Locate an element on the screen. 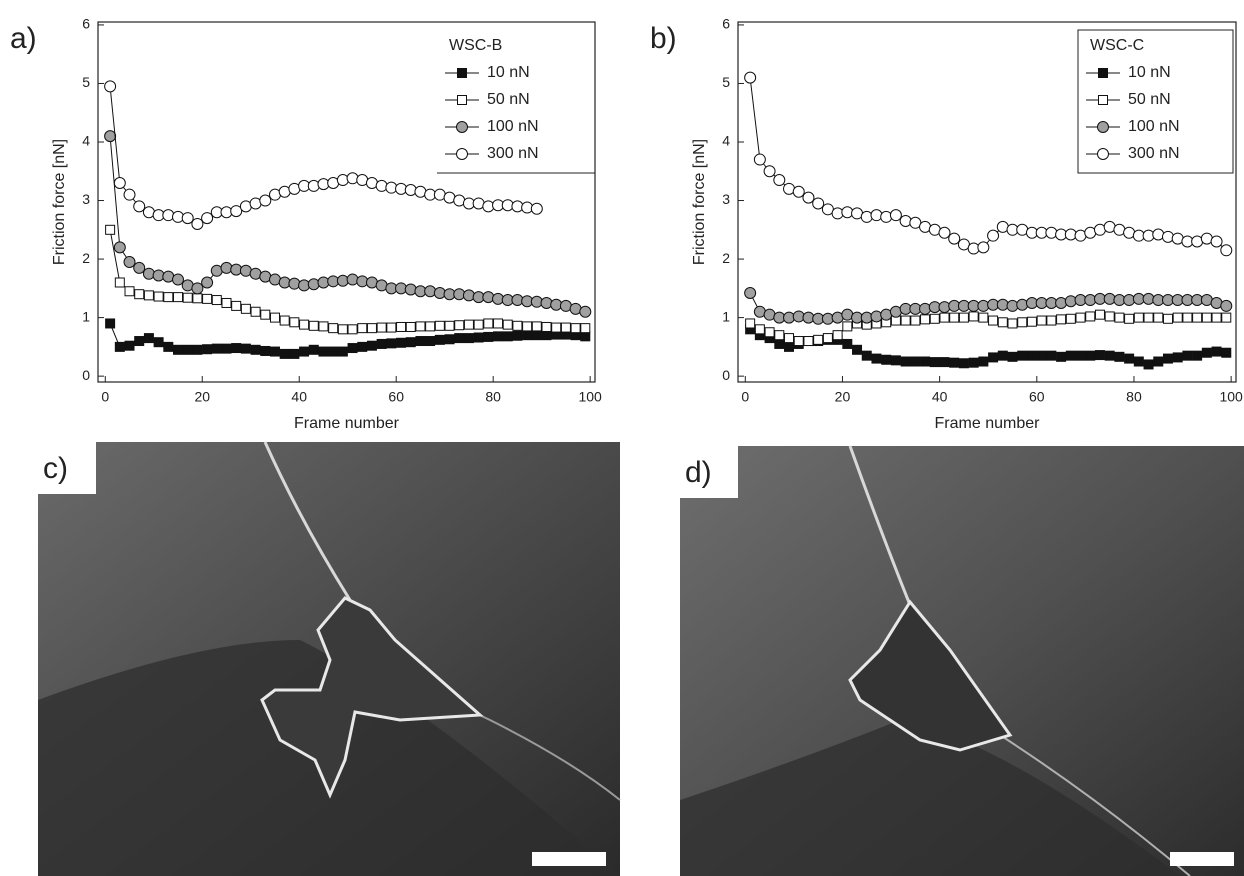 The height and width of the screenshot is (876, 1244). y-tick-label: 0 is located at coordinates (86, 375).